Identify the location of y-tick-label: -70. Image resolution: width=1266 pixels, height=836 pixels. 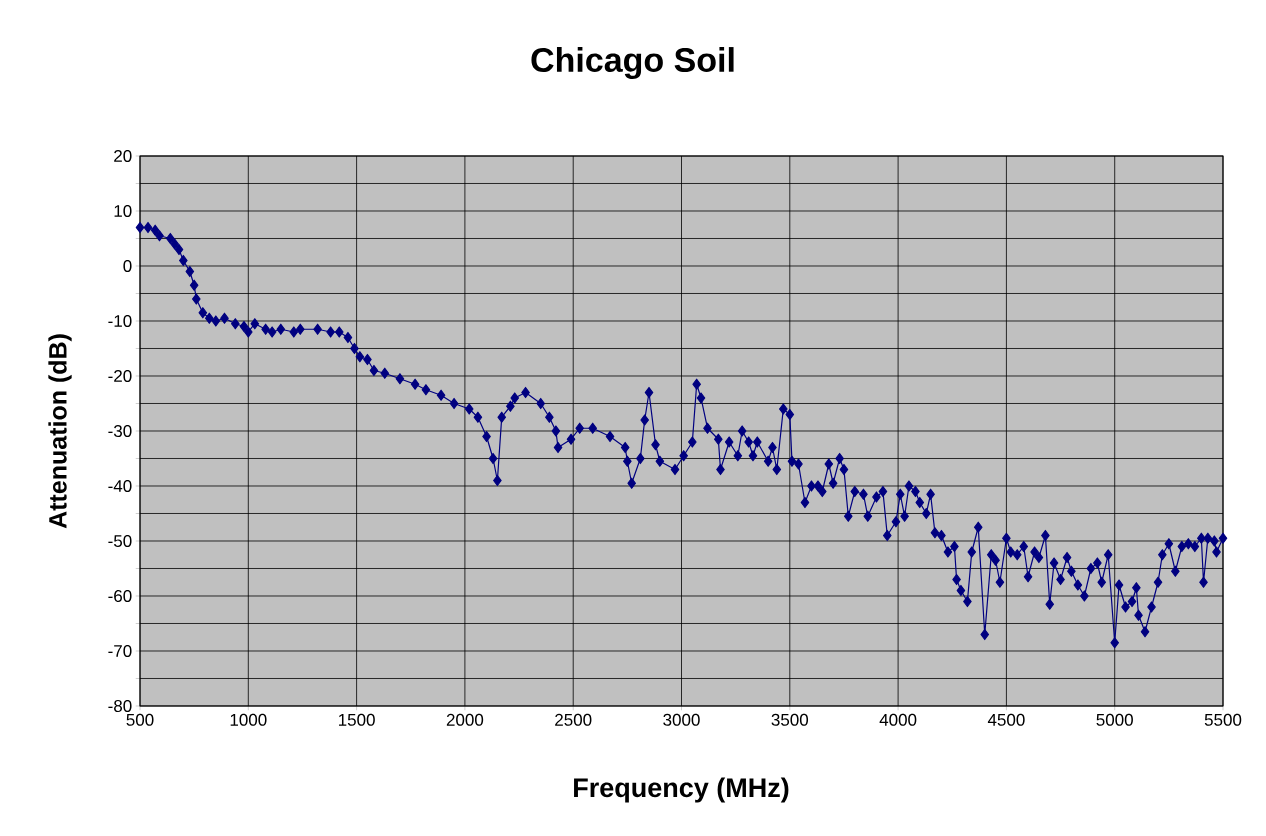
(120, 651).